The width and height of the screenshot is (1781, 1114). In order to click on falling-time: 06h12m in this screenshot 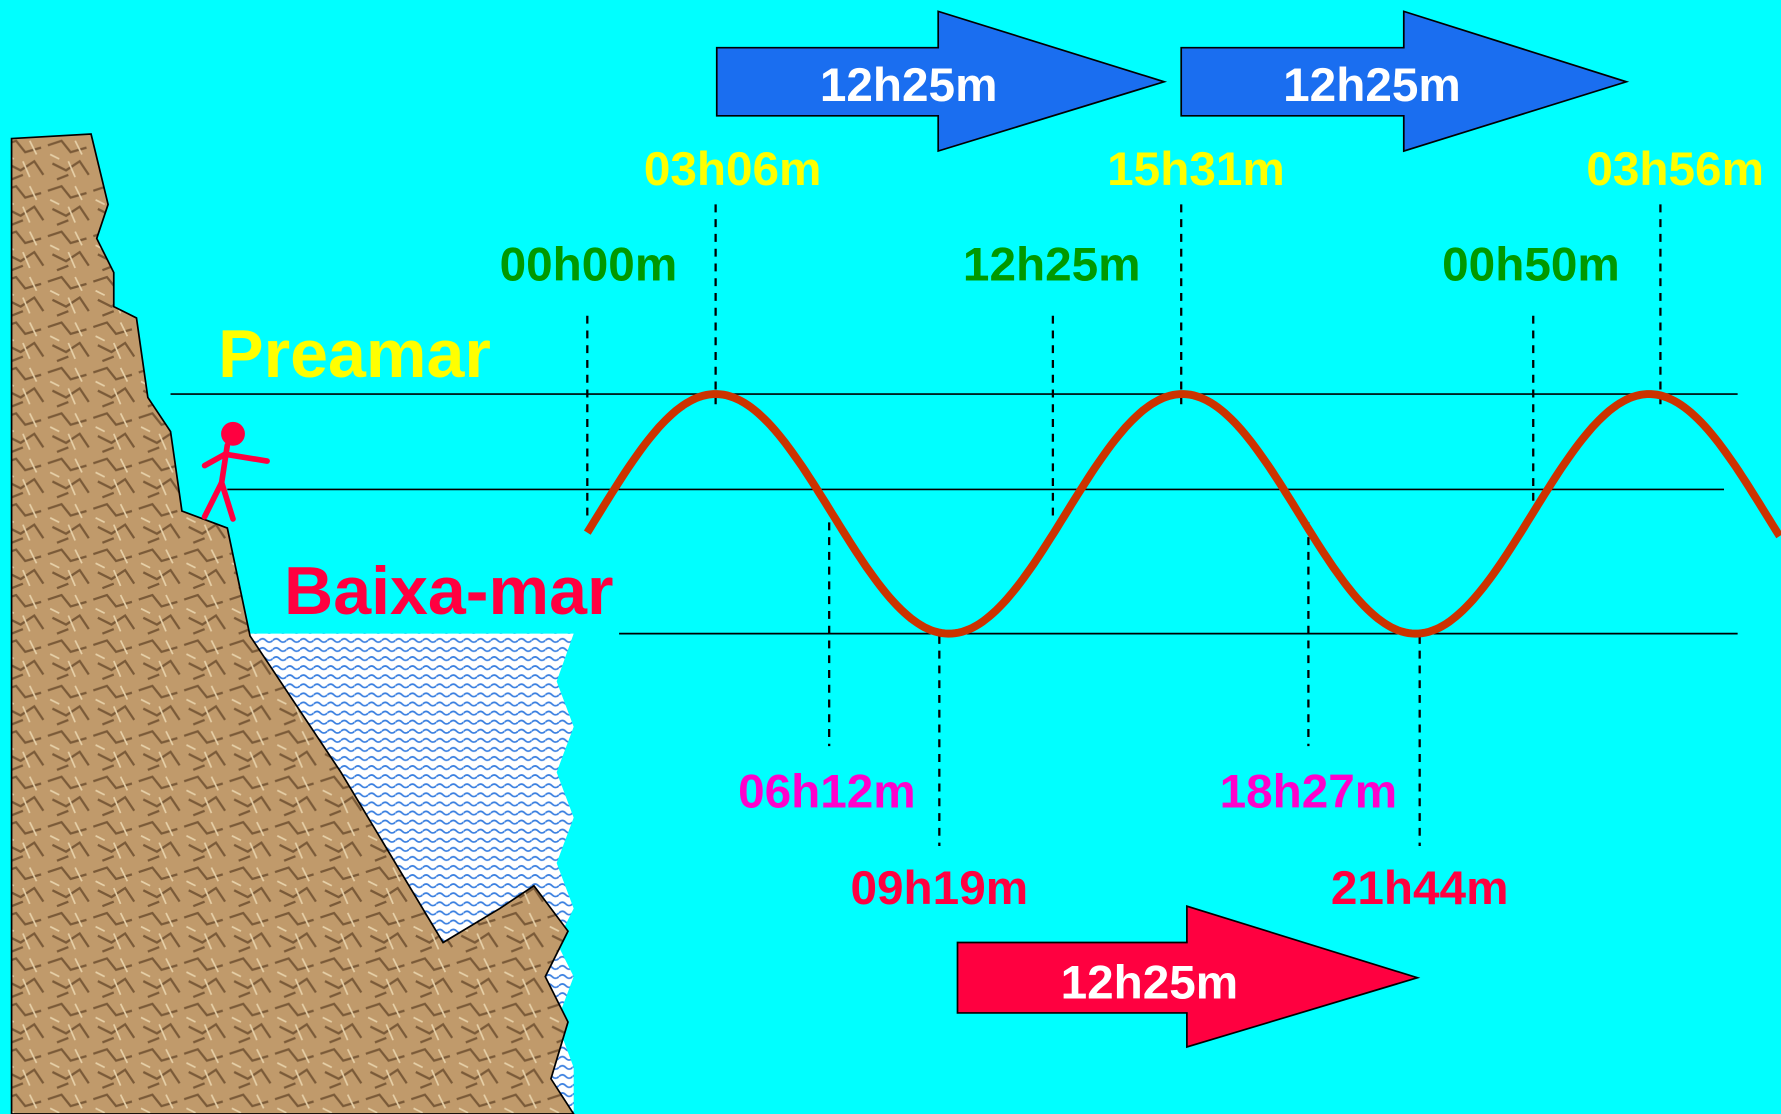, I will do `click(827, 791)`.